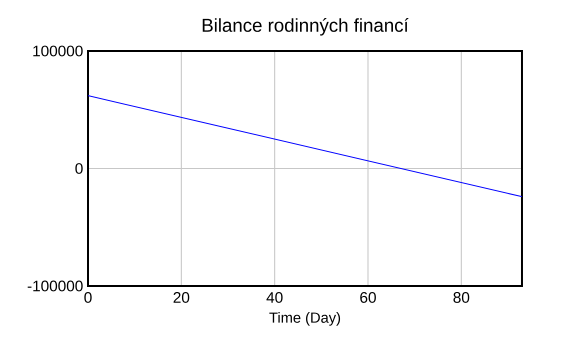 This screenshot has width=561, height=353. Describe the element at coordinates (274, 297) in the screenshot. I see `x-tick-label: 40` at that location.